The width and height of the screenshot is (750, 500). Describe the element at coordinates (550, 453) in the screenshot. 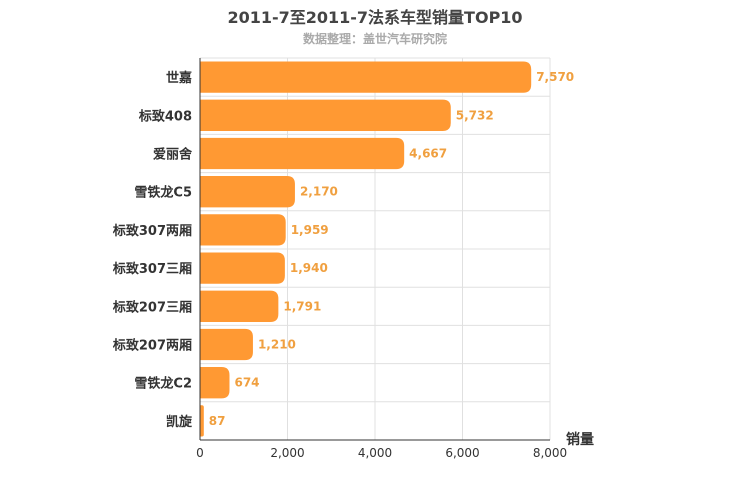

I see `x-tick-label: 8,000` at that location.